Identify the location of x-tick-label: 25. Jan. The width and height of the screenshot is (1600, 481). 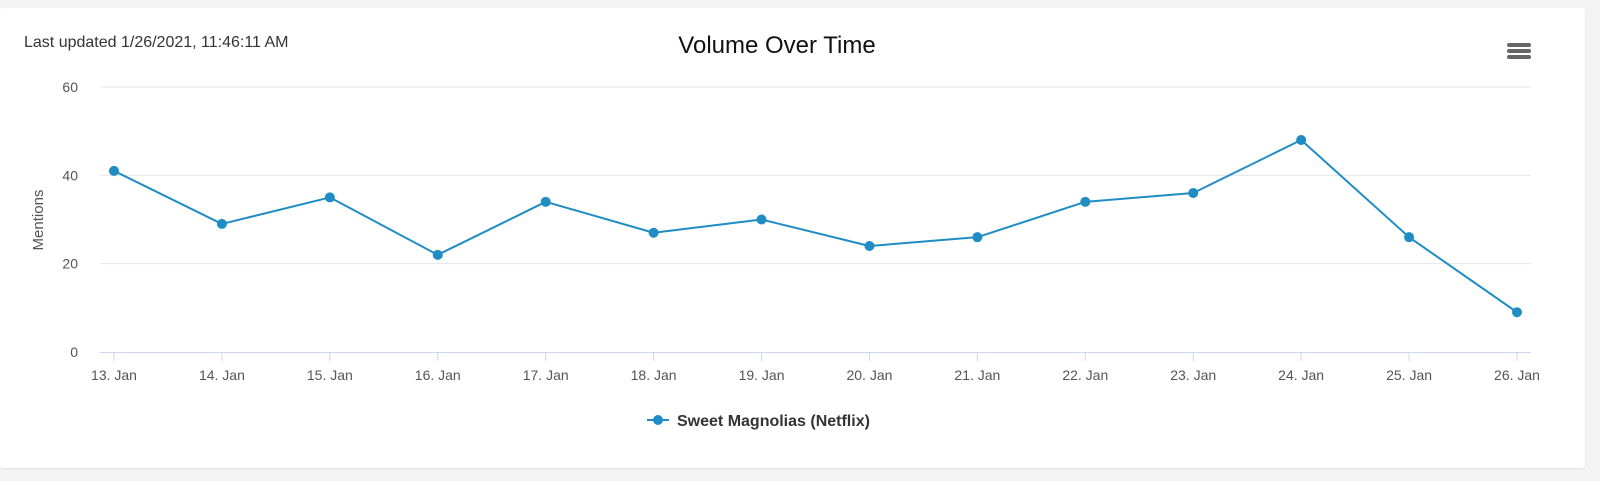
(1409, 375).